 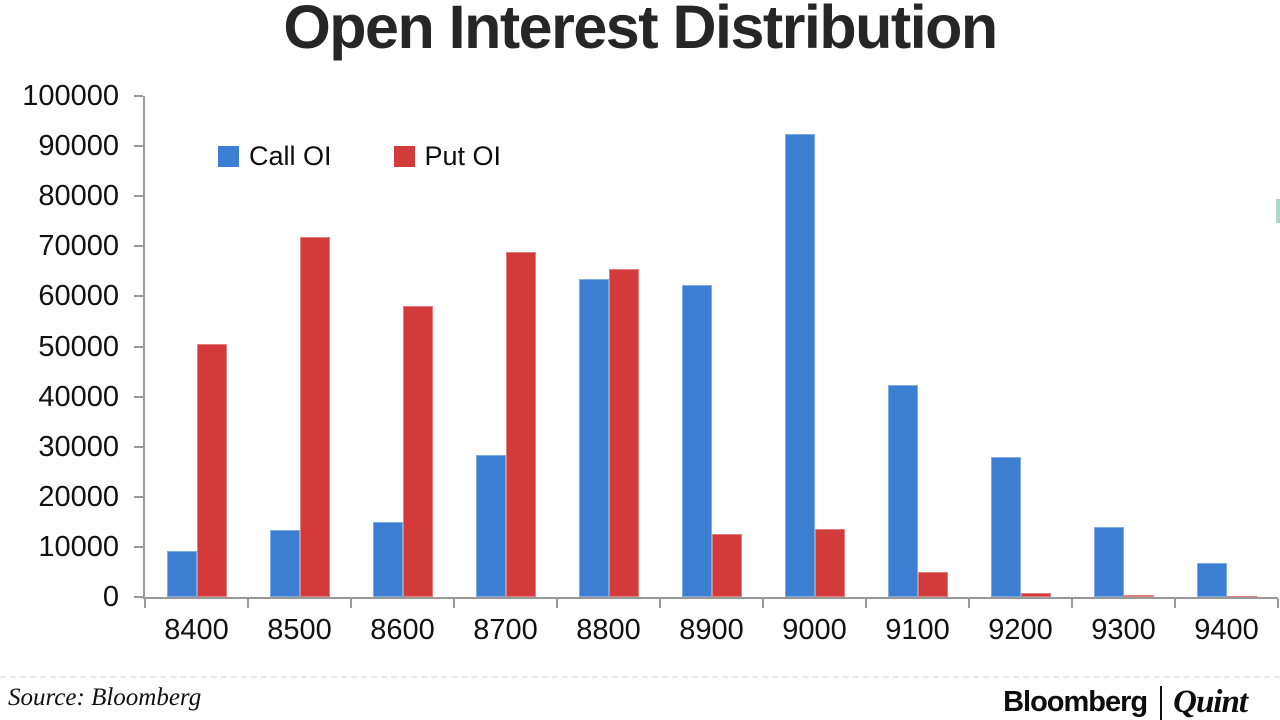 What do you see at coordinates (78, 196) in the screenshot?
I see `y-axis-tick-label: 80000` at bounding box center [78, 196].